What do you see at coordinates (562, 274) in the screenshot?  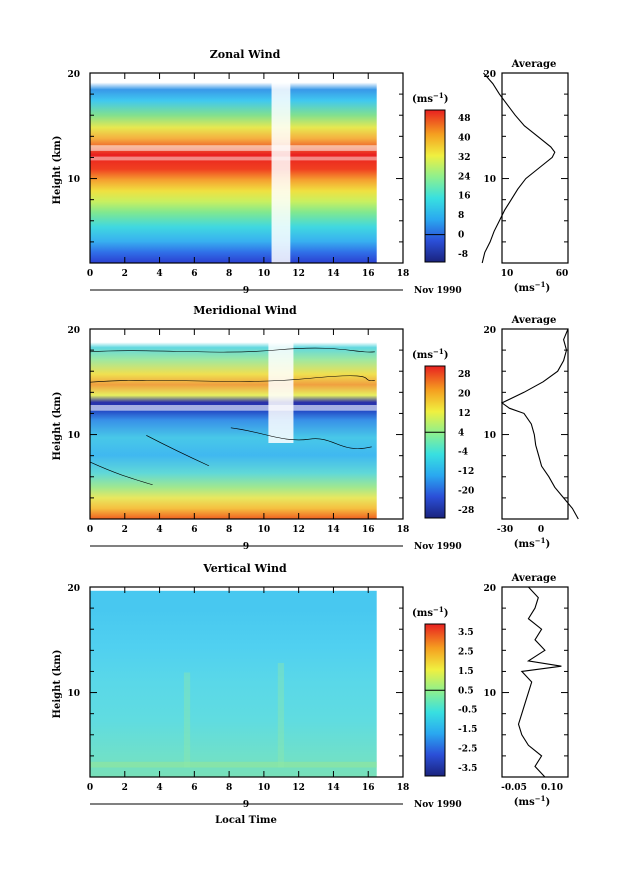 I see `avg-x-tick: 60` at bounding box center [562, 274].